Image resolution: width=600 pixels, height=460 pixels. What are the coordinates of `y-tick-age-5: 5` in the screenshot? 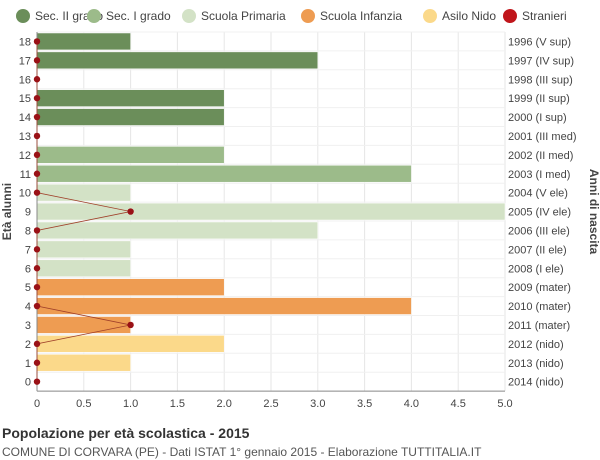 It's located at (28, 288).